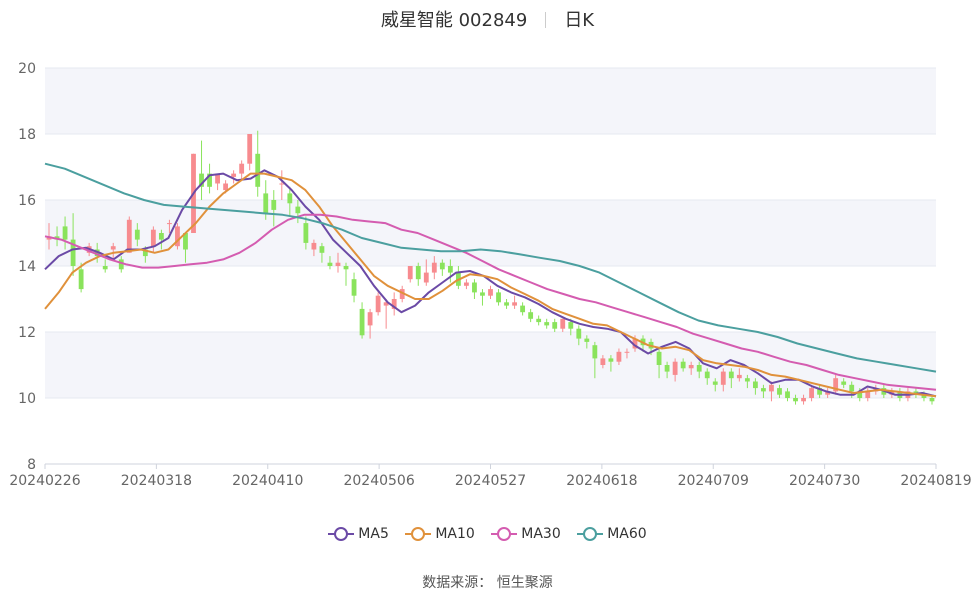 The height and width of the screenshot is (592, 975). Describe the element at coordinates (44, 481) in the screenshot. I see `x-tick-label: 20240226` at that location.